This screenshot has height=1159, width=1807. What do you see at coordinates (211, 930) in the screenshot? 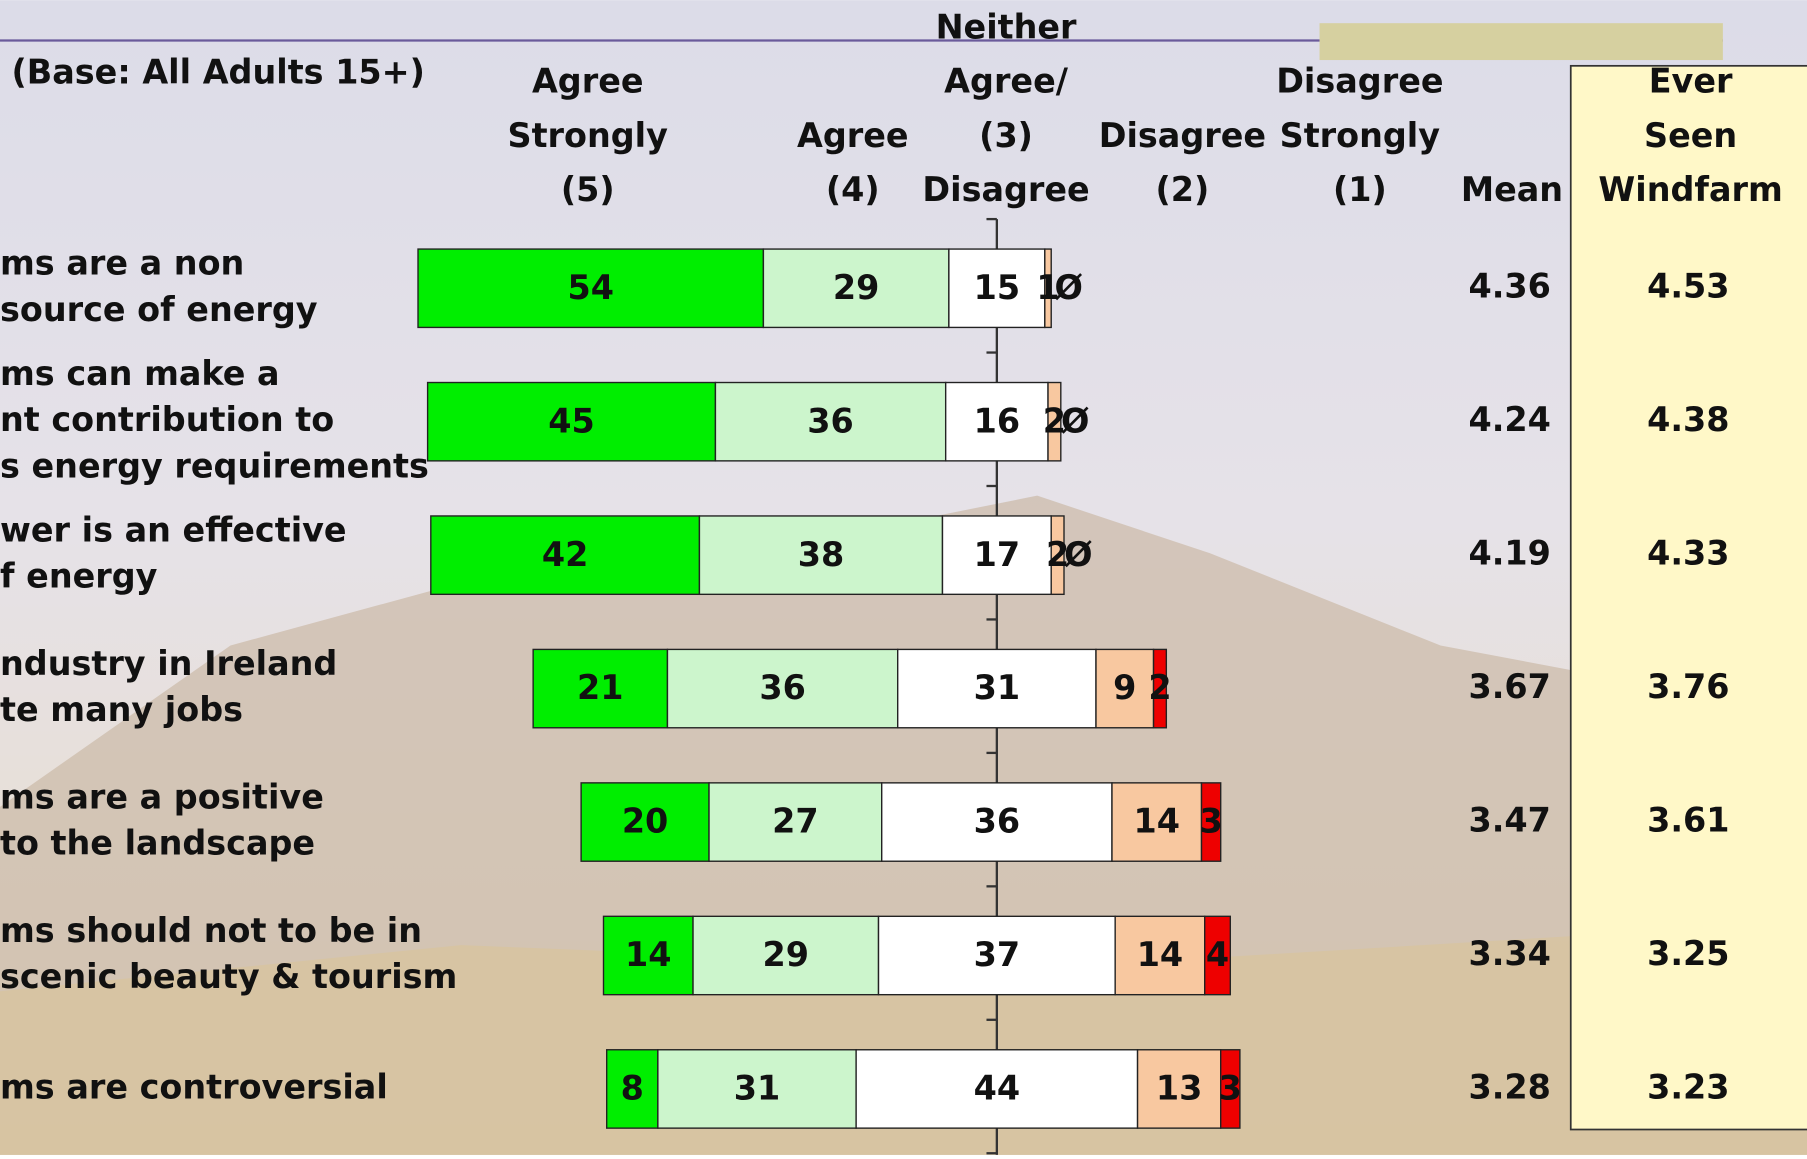
I see `row-label: ms should not to be in` at bounding box center [211, 930].